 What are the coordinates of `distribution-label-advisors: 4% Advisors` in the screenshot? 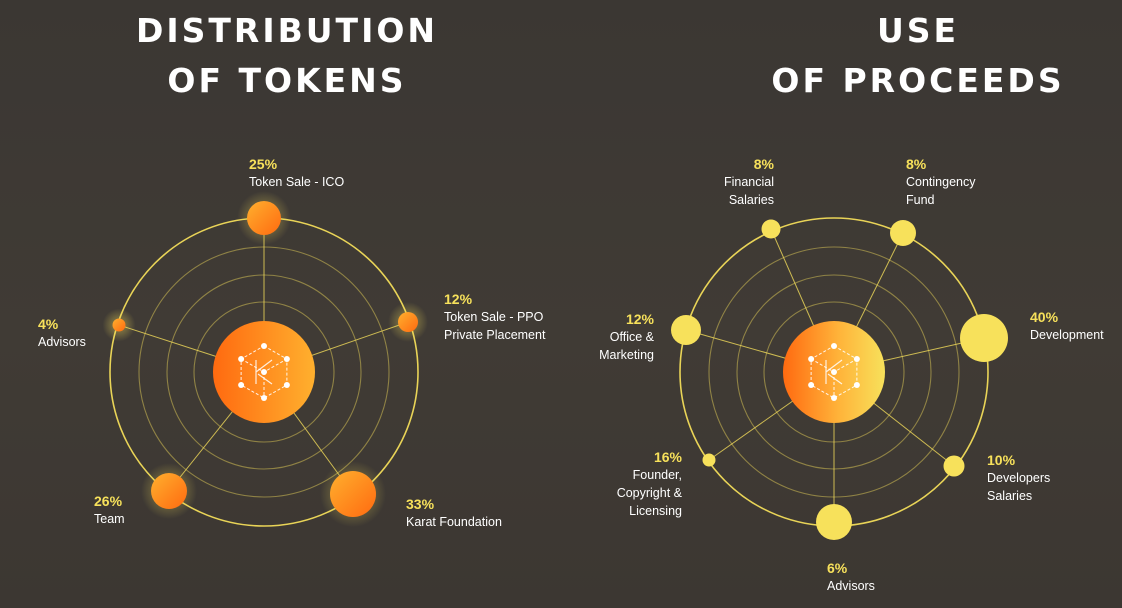 It's located at (62, 333).